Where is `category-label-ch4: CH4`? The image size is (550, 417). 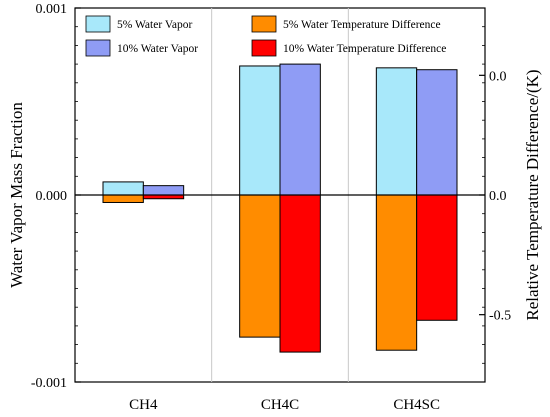
category-label-ch4: CH4 is located at coordinates (143, 405).